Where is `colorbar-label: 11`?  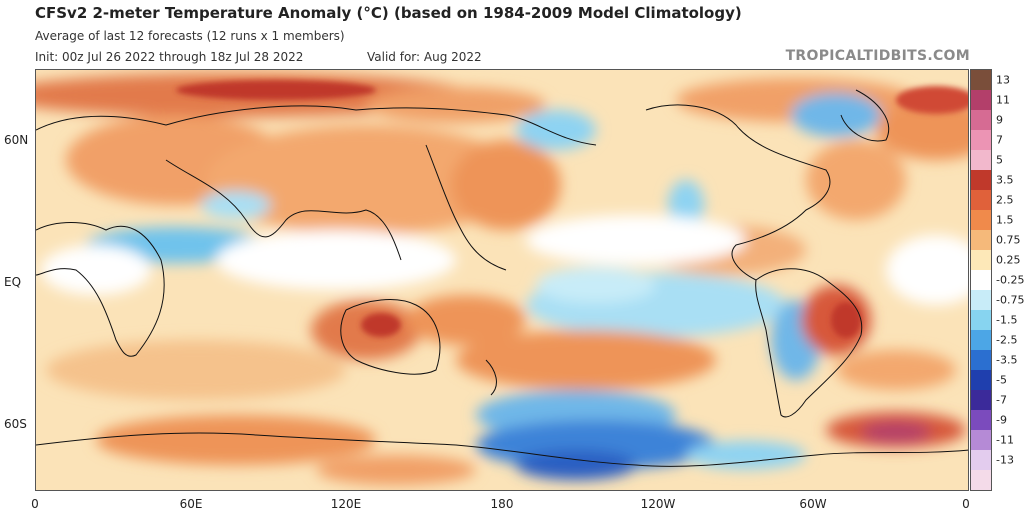
colorbar-label: 11 is located at coordinates (1003, 100).